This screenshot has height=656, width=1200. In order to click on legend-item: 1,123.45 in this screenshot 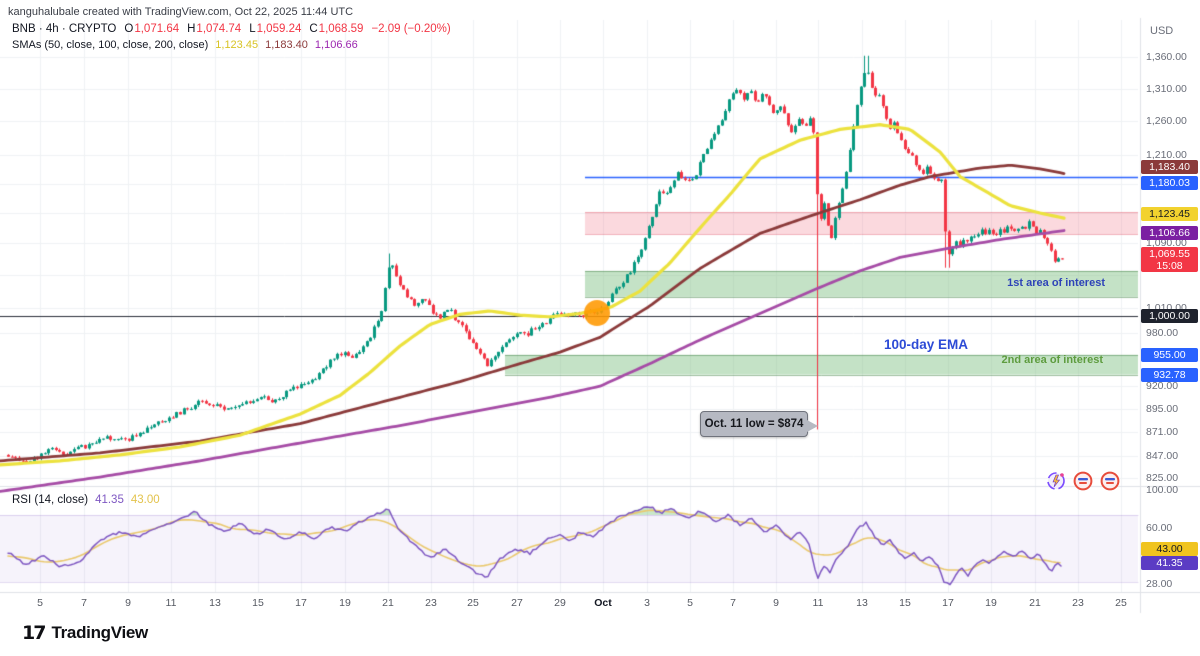, I will do `click(237, 45)`.